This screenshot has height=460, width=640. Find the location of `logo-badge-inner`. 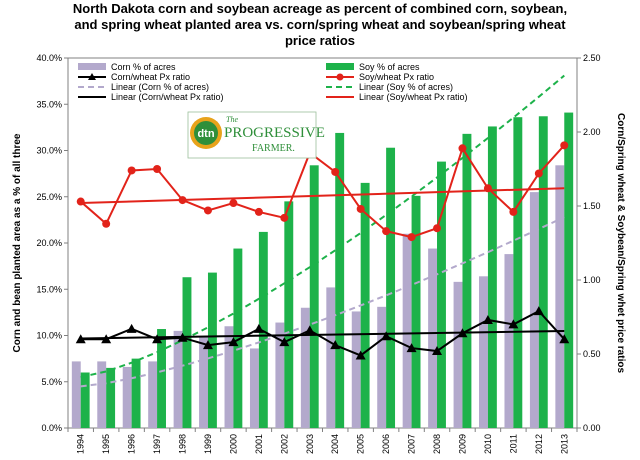

logo-badge-inner is located at coordinates (206, 133).